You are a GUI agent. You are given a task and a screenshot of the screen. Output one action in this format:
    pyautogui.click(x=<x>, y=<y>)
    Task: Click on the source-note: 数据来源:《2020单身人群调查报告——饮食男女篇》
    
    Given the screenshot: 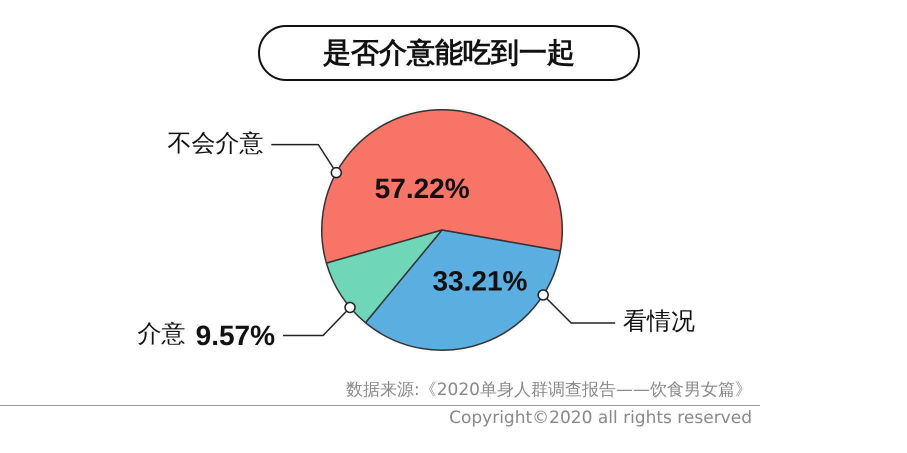 What is the action you would take?
    pyautogui.click(x=549, y=390)
    